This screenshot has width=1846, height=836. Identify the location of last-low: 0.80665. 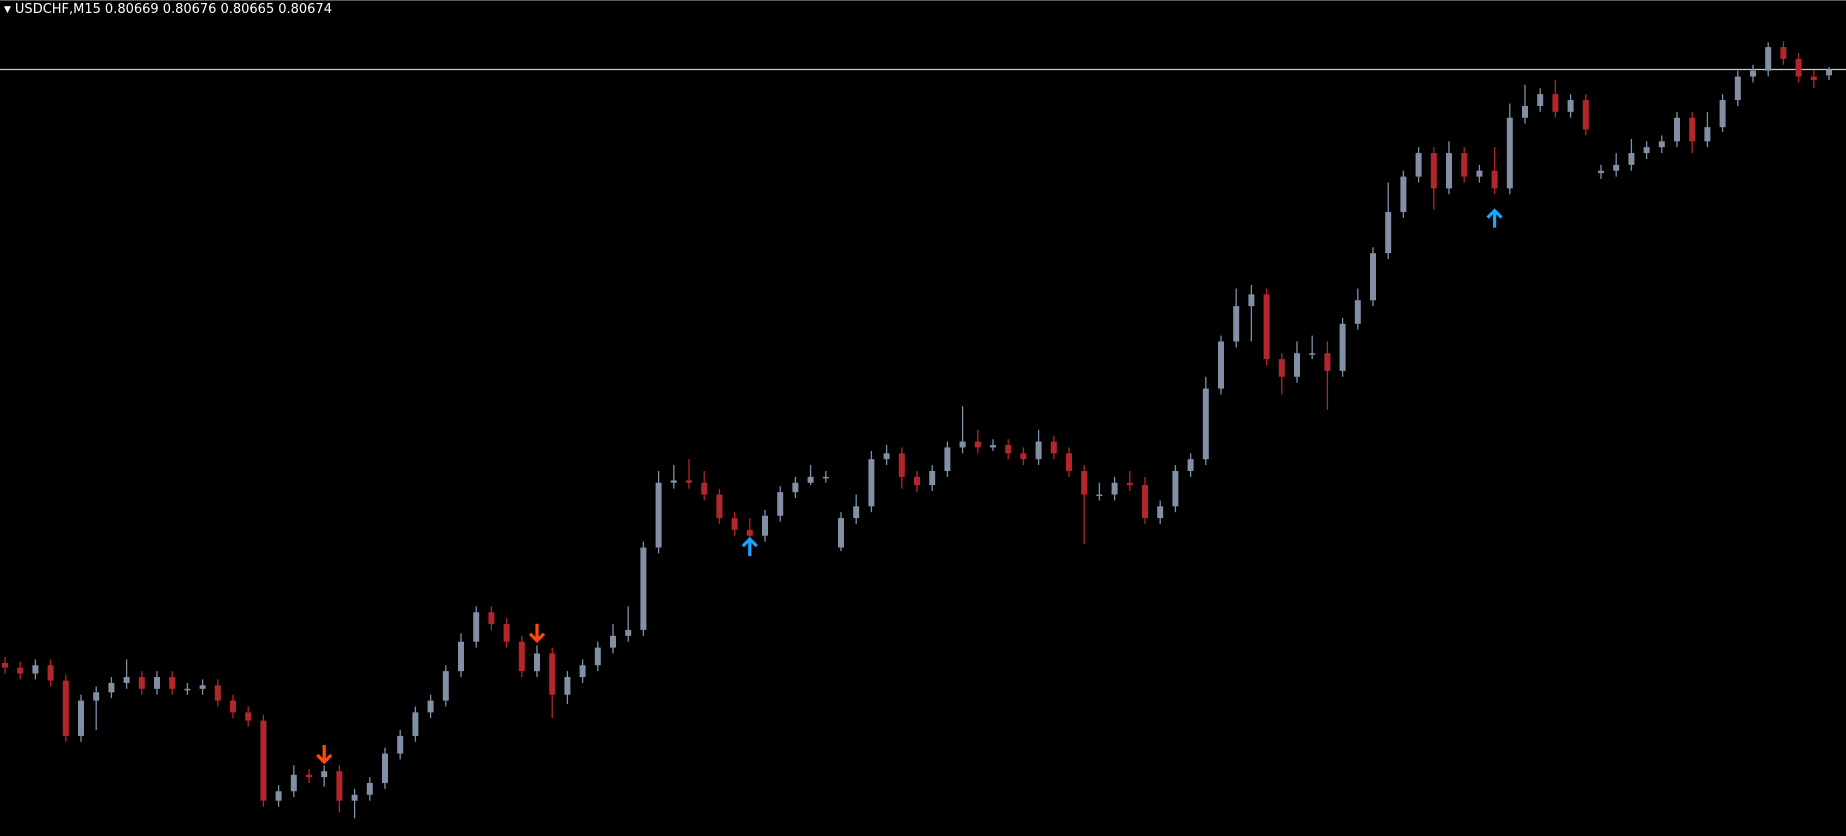
(247, 9).